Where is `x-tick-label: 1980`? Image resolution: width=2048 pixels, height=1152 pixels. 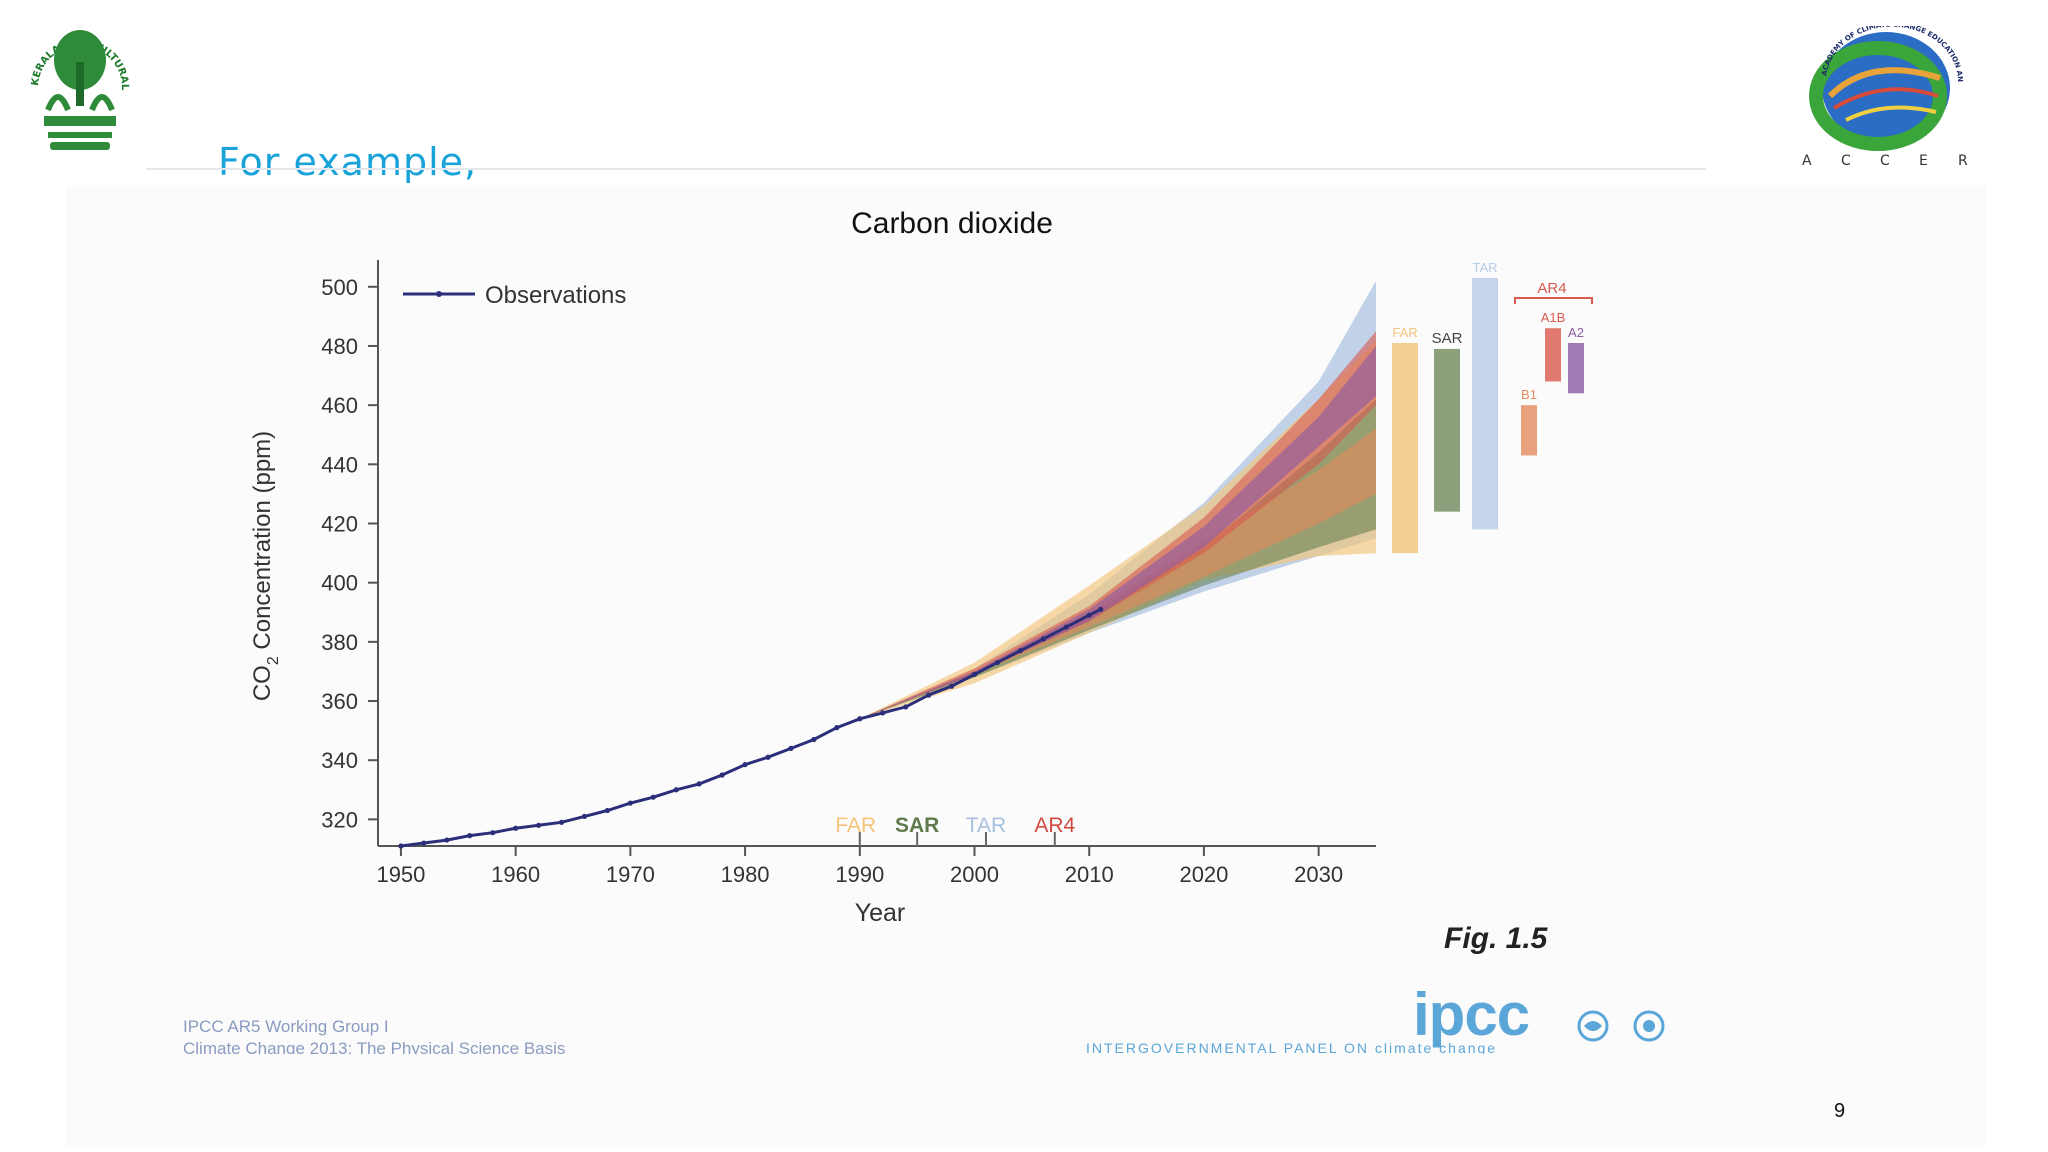 x-tick-label: 1980 is located at coordinates (745, 874).